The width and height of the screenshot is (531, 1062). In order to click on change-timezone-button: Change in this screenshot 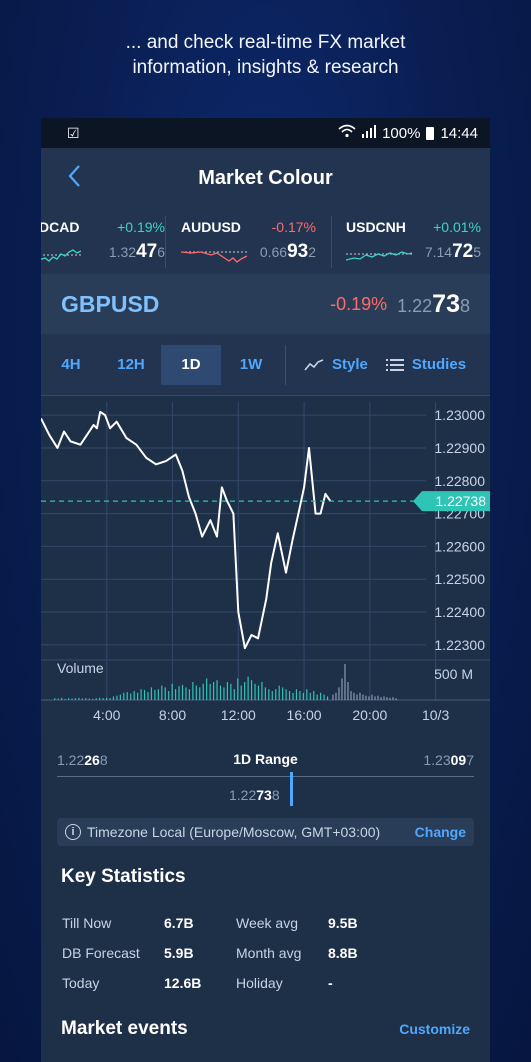, I will do `click(440, 832)`.